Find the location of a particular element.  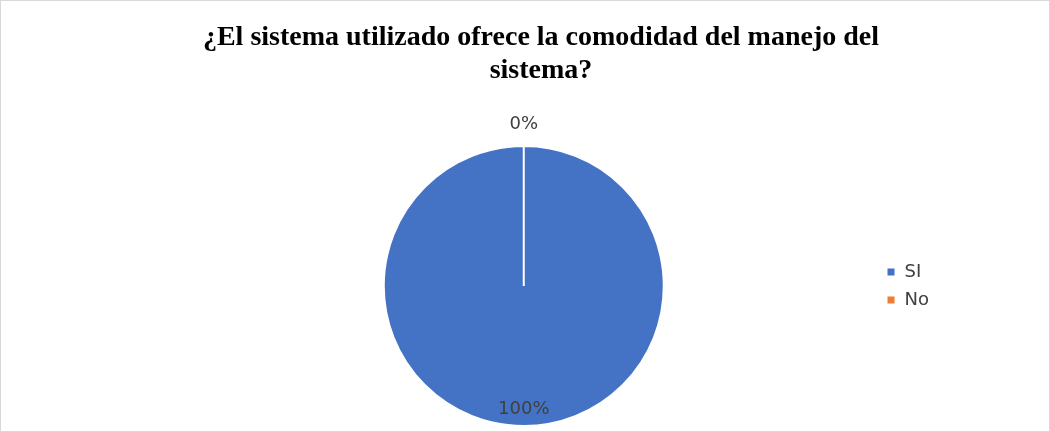

chart-title: ¿El sistema utilizado ofrece la comodidad del manejo del sistema? is located at coordinates (541, 52).